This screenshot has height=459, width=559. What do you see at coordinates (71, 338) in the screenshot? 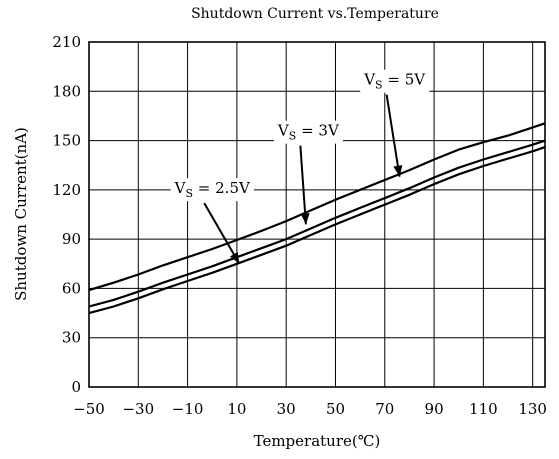
I see `y-tick-label: 30` at bounding box center [71, 338].